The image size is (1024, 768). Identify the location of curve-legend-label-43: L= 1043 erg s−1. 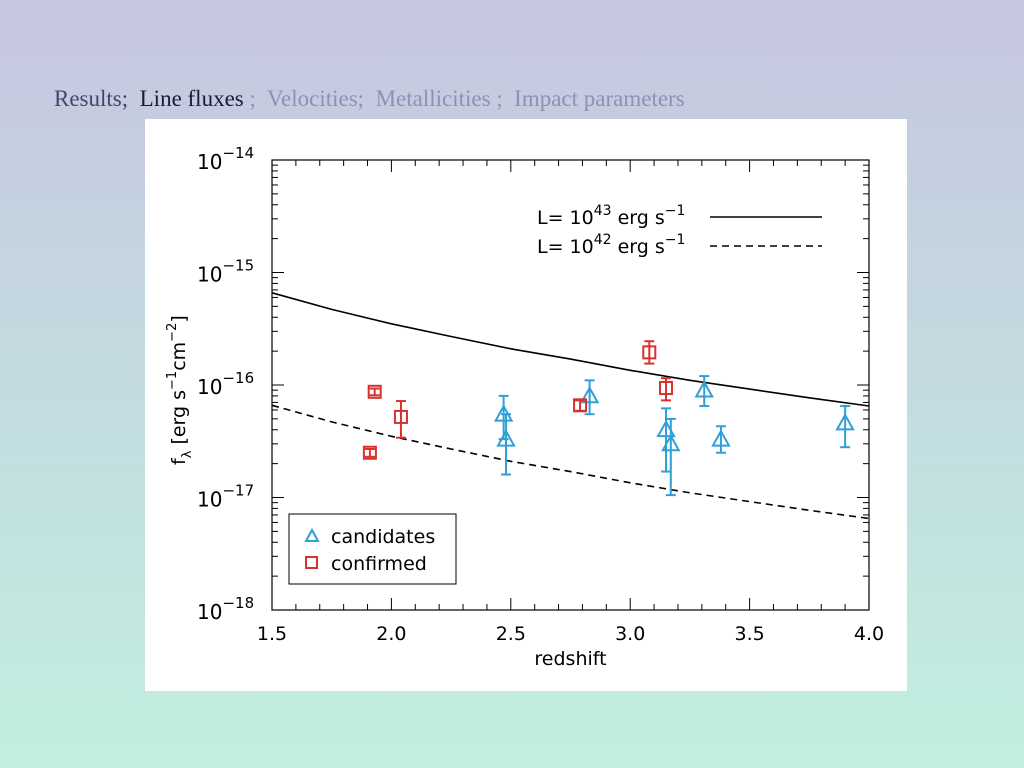
(611, 216).